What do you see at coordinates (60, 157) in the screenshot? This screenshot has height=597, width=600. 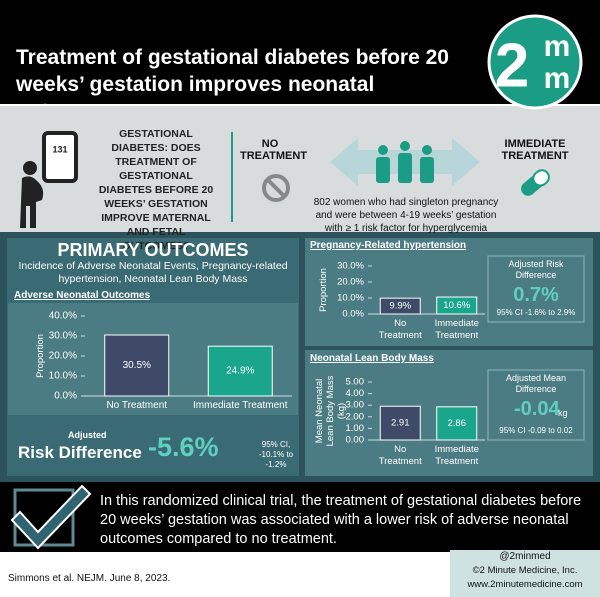 I see `device-icon` at bounding box center [60, 157].